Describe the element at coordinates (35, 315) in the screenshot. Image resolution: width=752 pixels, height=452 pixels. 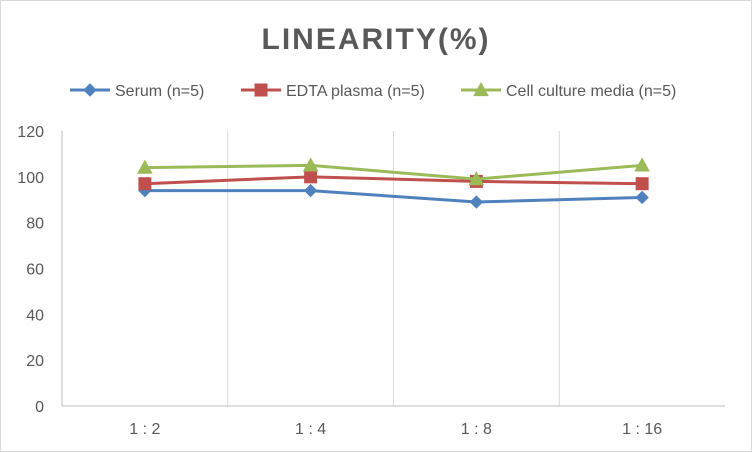
I see `y-tick-label: 40` at that location.